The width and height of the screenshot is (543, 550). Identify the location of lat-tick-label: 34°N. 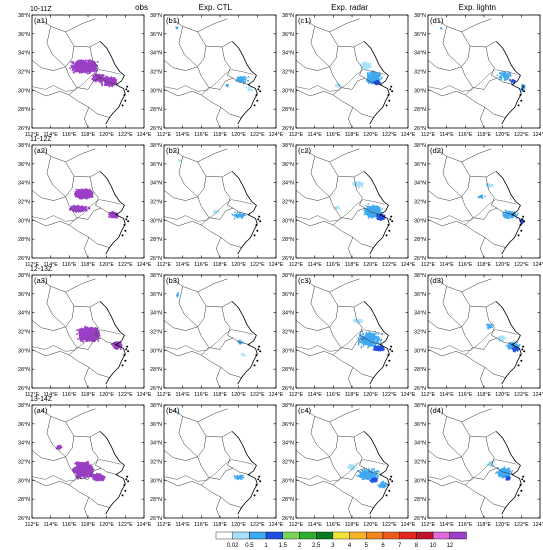
(288, 184).